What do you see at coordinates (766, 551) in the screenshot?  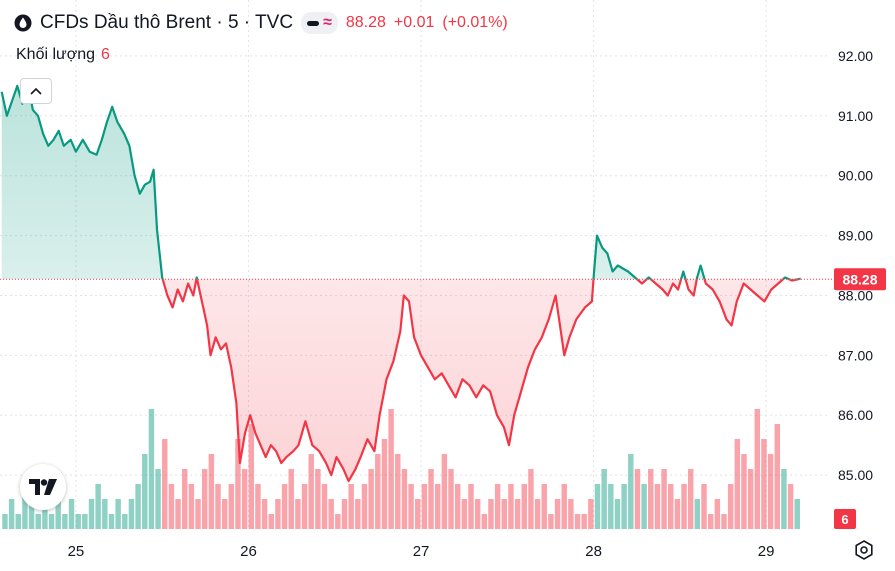 I see `x-tick-label: 29` at bounding box center [766, 551].